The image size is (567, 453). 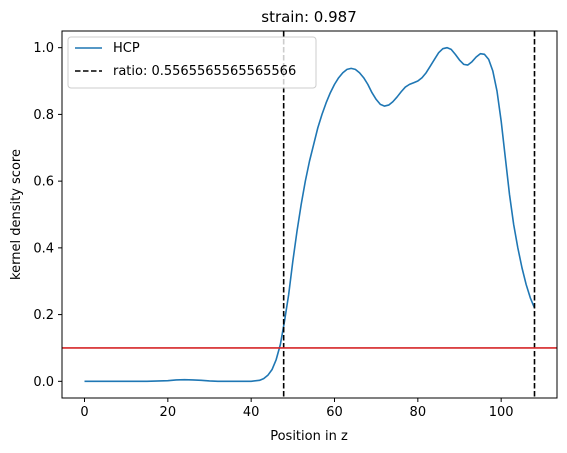 I want to click on x-tick-label: 20, so click(x=168, y=412).